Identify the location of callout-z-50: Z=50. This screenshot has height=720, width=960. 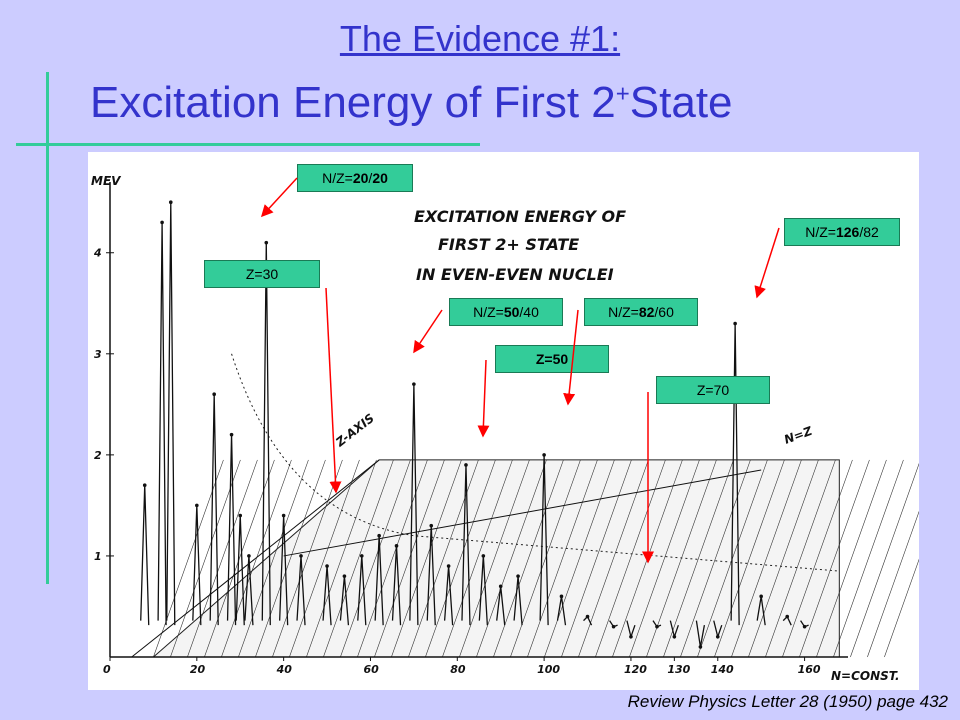
(552, 359).